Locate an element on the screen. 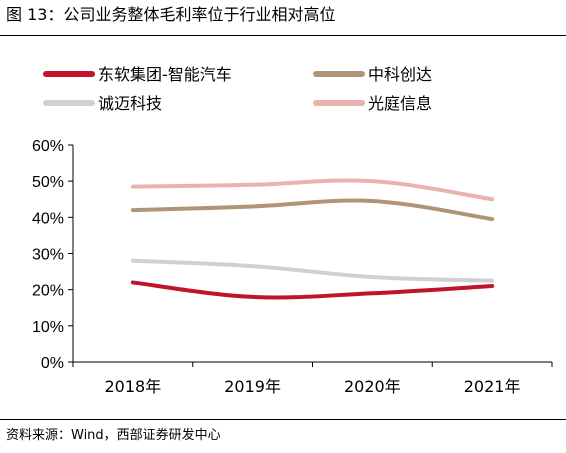  legend-label-中科创达: 中科创达 is located at coordinates (400, 74).